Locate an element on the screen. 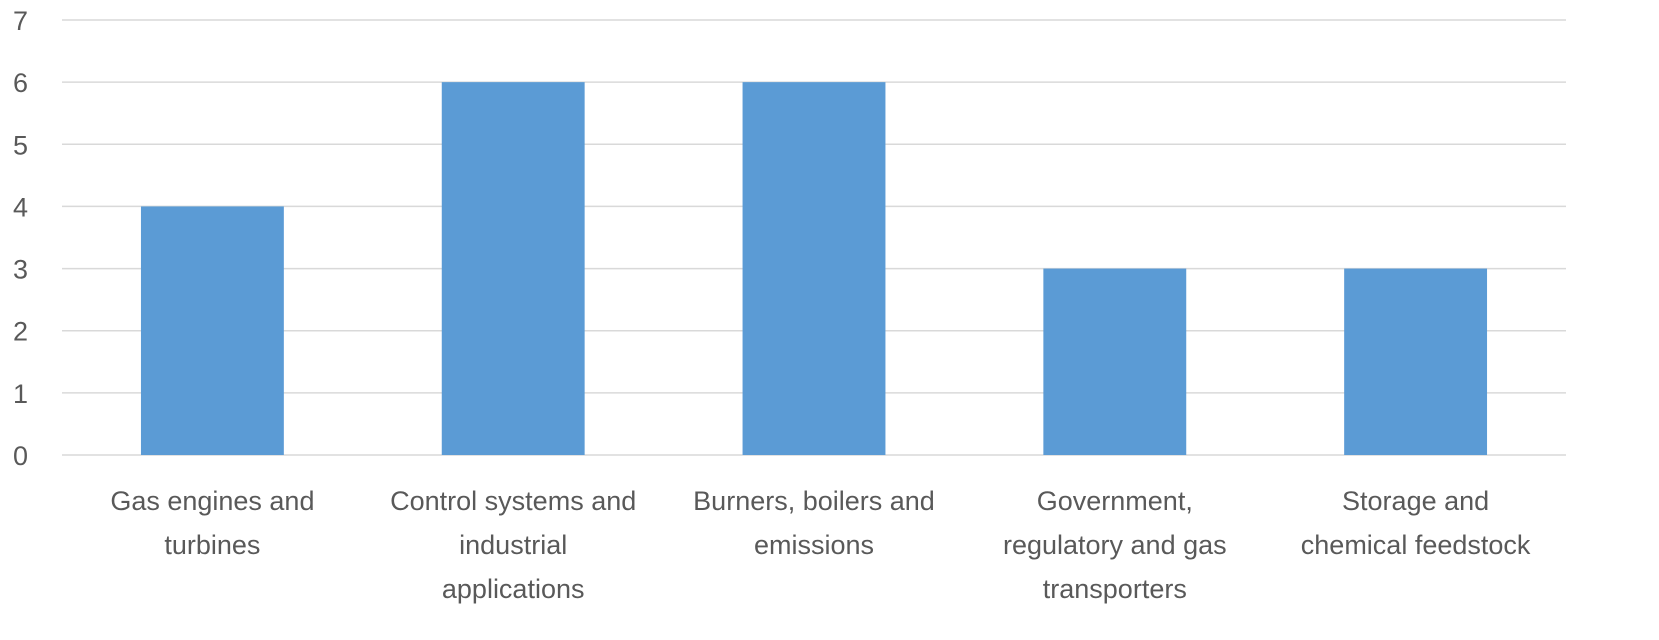  category-label-line: Storage and is located at coordinates (1415, 501).